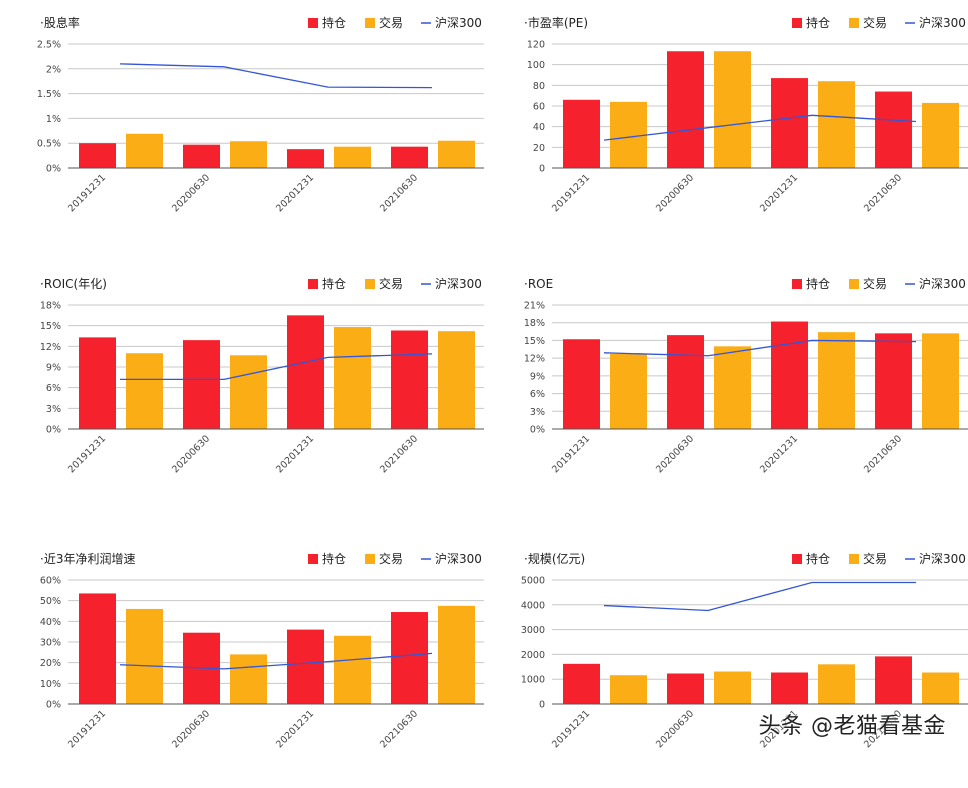 This screenshot has height=788, width=968. What do you see at coordinates (533, 581) in the screenshot?
I see `y-tick-label: 5000` at bounding box center [533, 581].